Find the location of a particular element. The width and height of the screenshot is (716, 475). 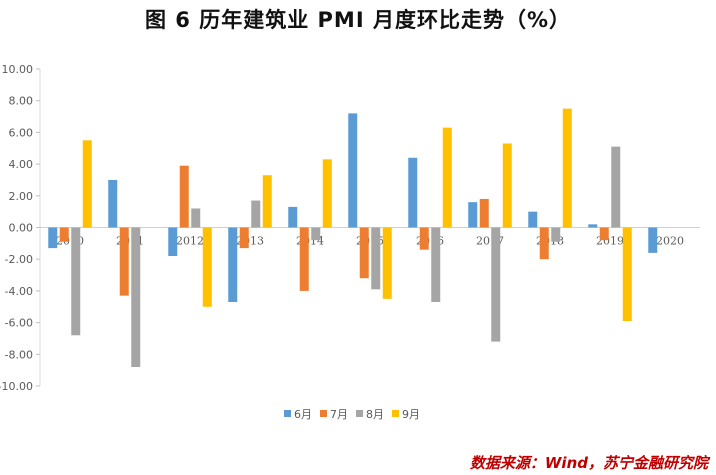

bar-2019-7月 is located at coordinates (604, 234).